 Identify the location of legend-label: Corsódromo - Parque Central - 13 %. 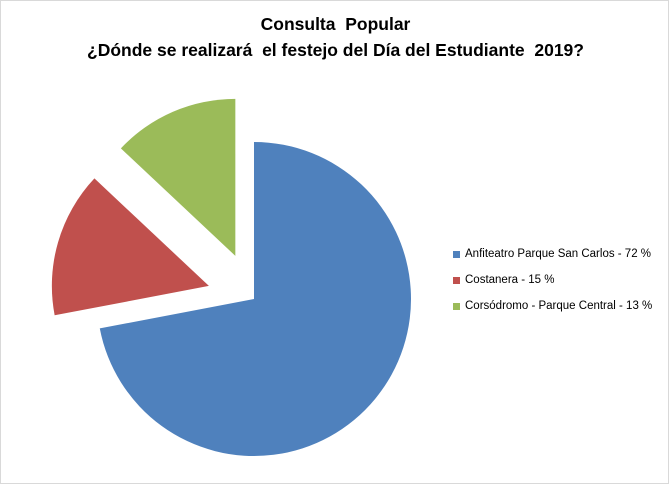
(559, 306).